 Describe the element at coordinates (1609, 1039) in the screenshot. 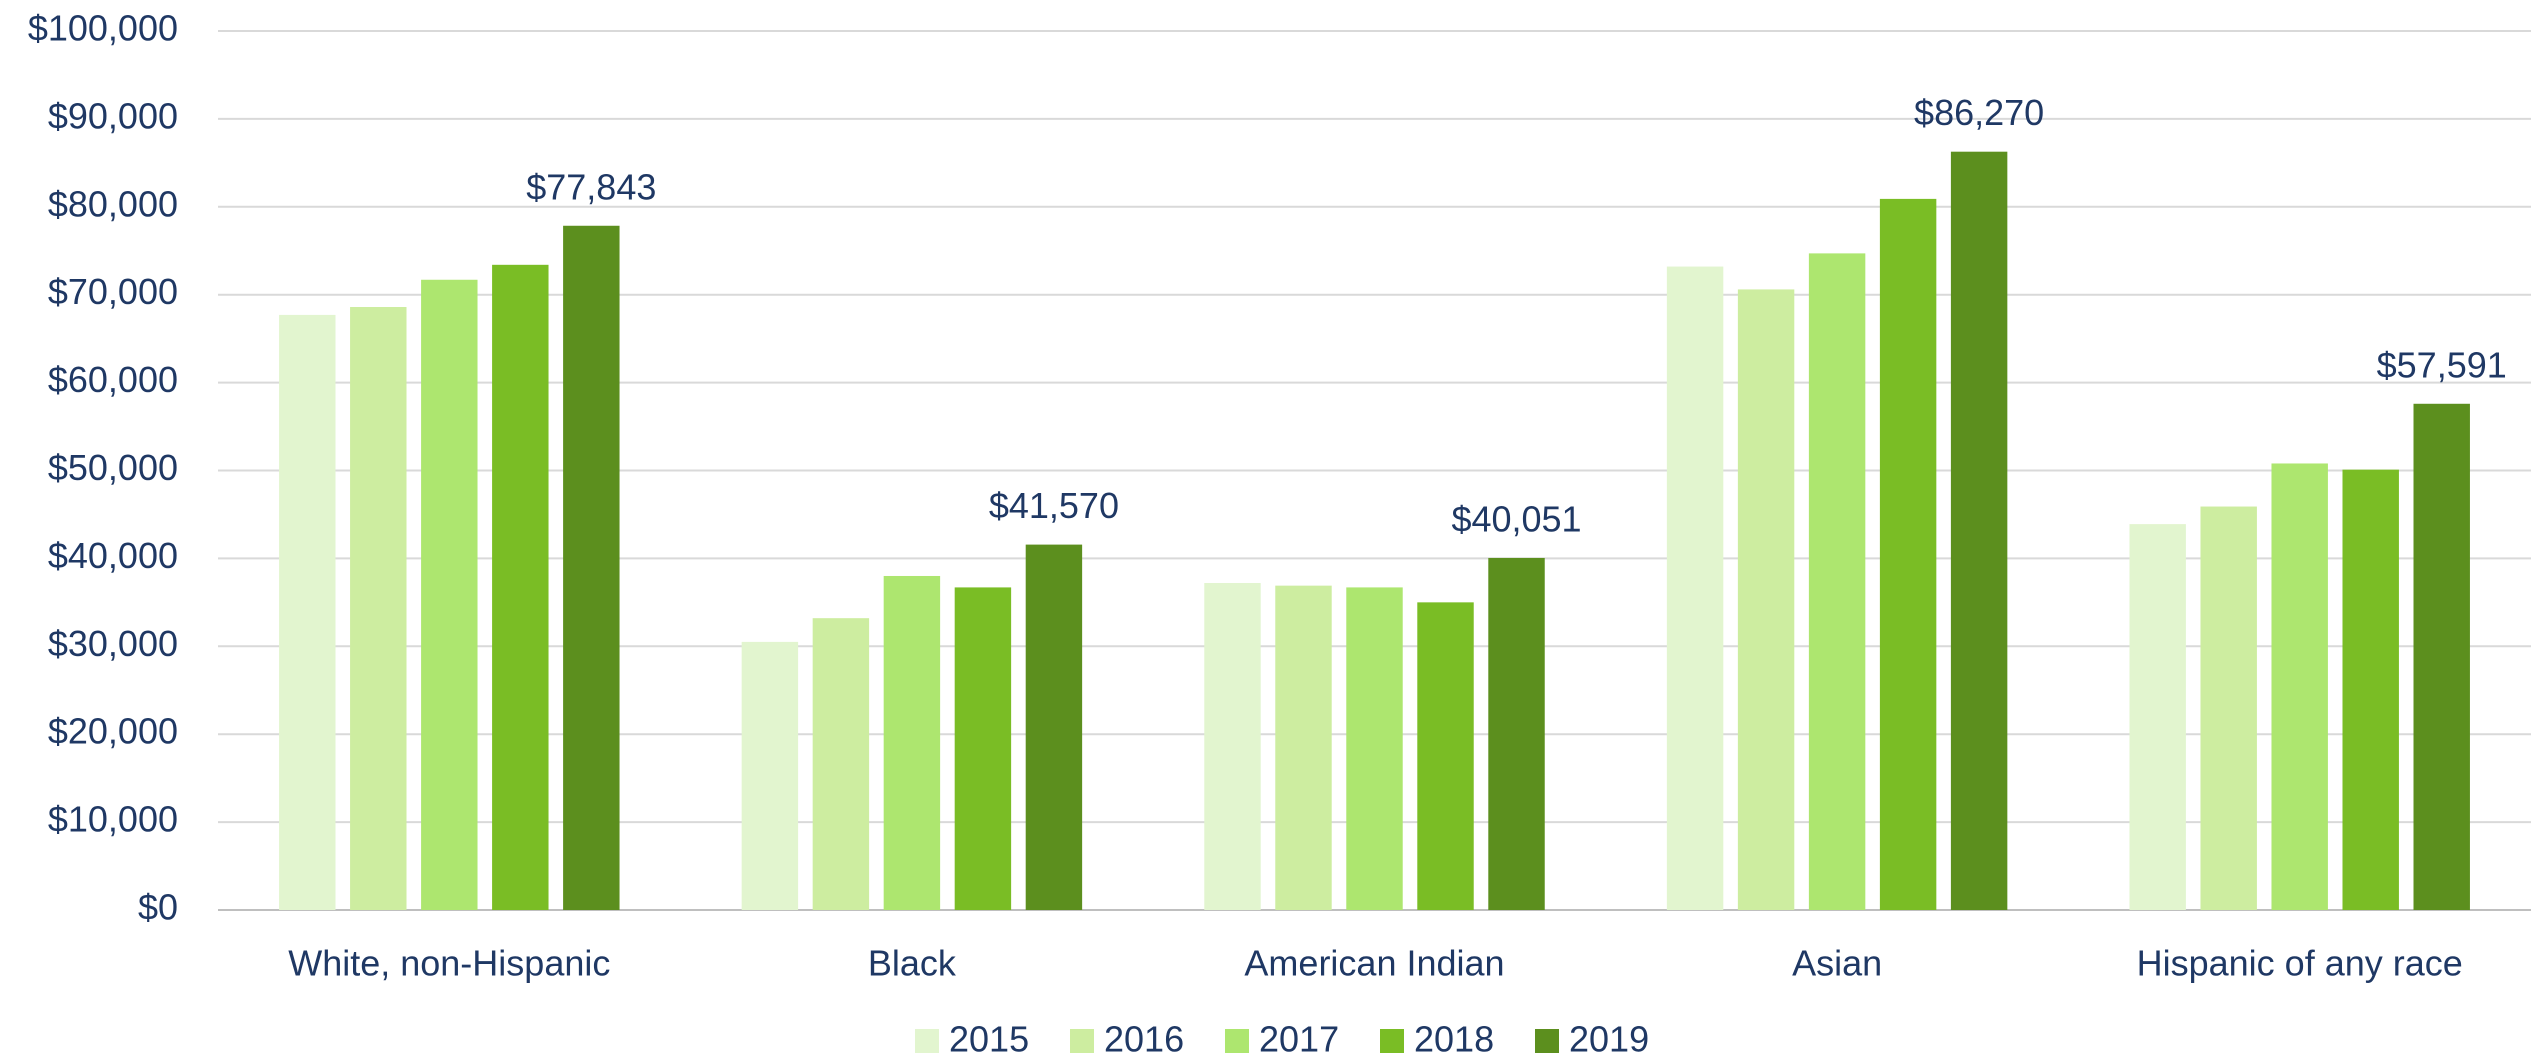

I see `legend-label: 2019` at that location.